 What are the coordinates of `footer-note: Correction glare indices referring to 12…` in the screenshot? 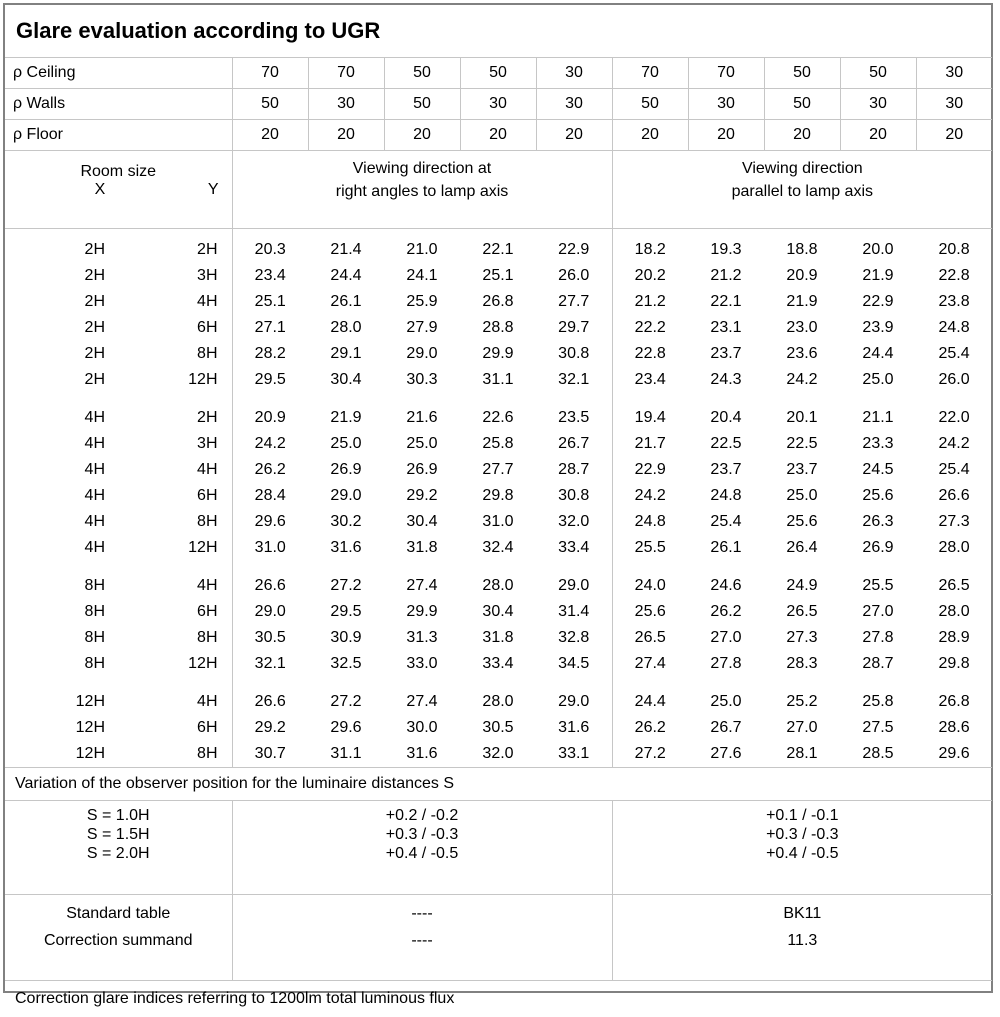 It's located at (498, 999).